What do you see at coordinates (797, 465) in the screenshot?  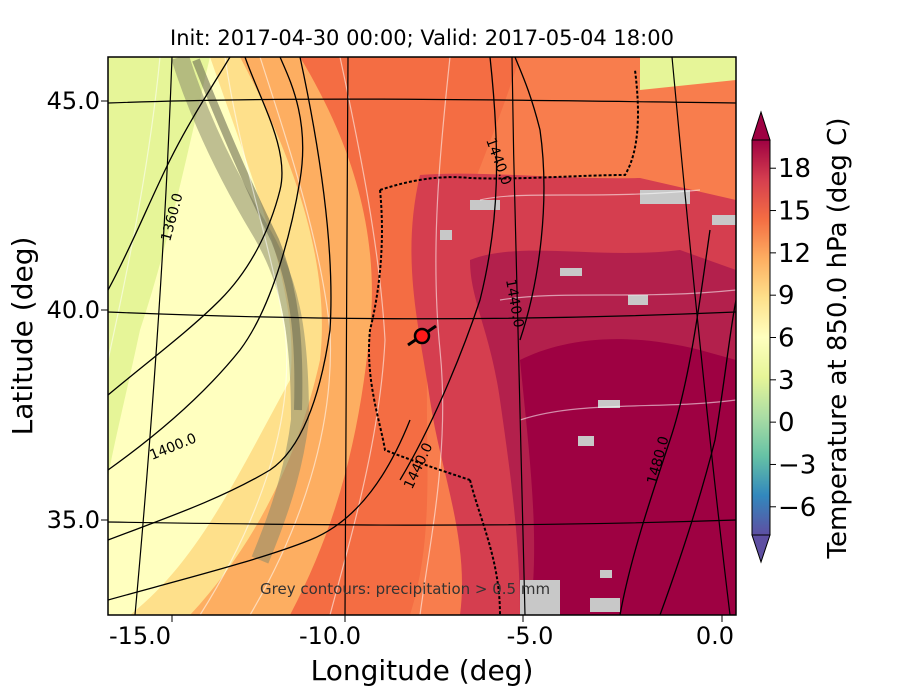 I see `colorbar-tick-label: −3` at bounding box center [797, 465].